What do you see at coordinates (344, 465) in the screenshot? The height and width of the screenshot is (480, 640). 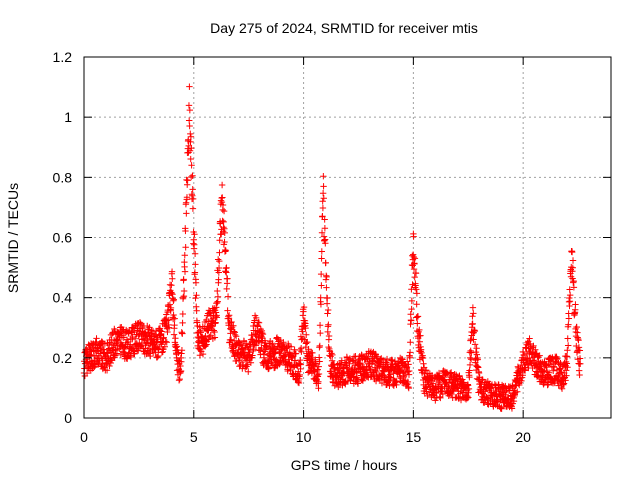 I see `x-axis-label: GPS time / hours` at bounding box center [344, 465].